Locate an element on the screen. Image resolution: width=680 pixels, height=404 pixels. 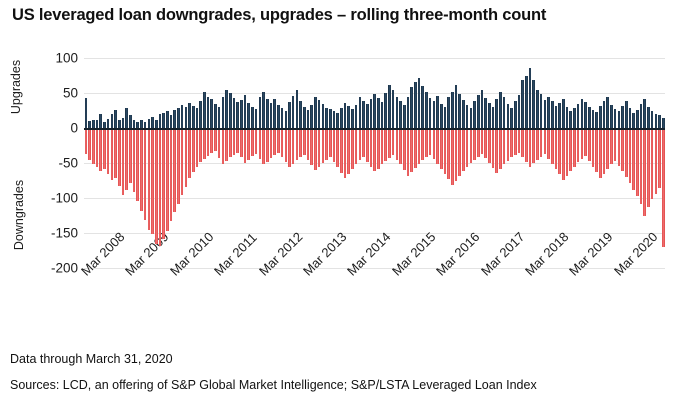
y-axis-title-downgrades: Downgrades is located at coordinates (19, 215).